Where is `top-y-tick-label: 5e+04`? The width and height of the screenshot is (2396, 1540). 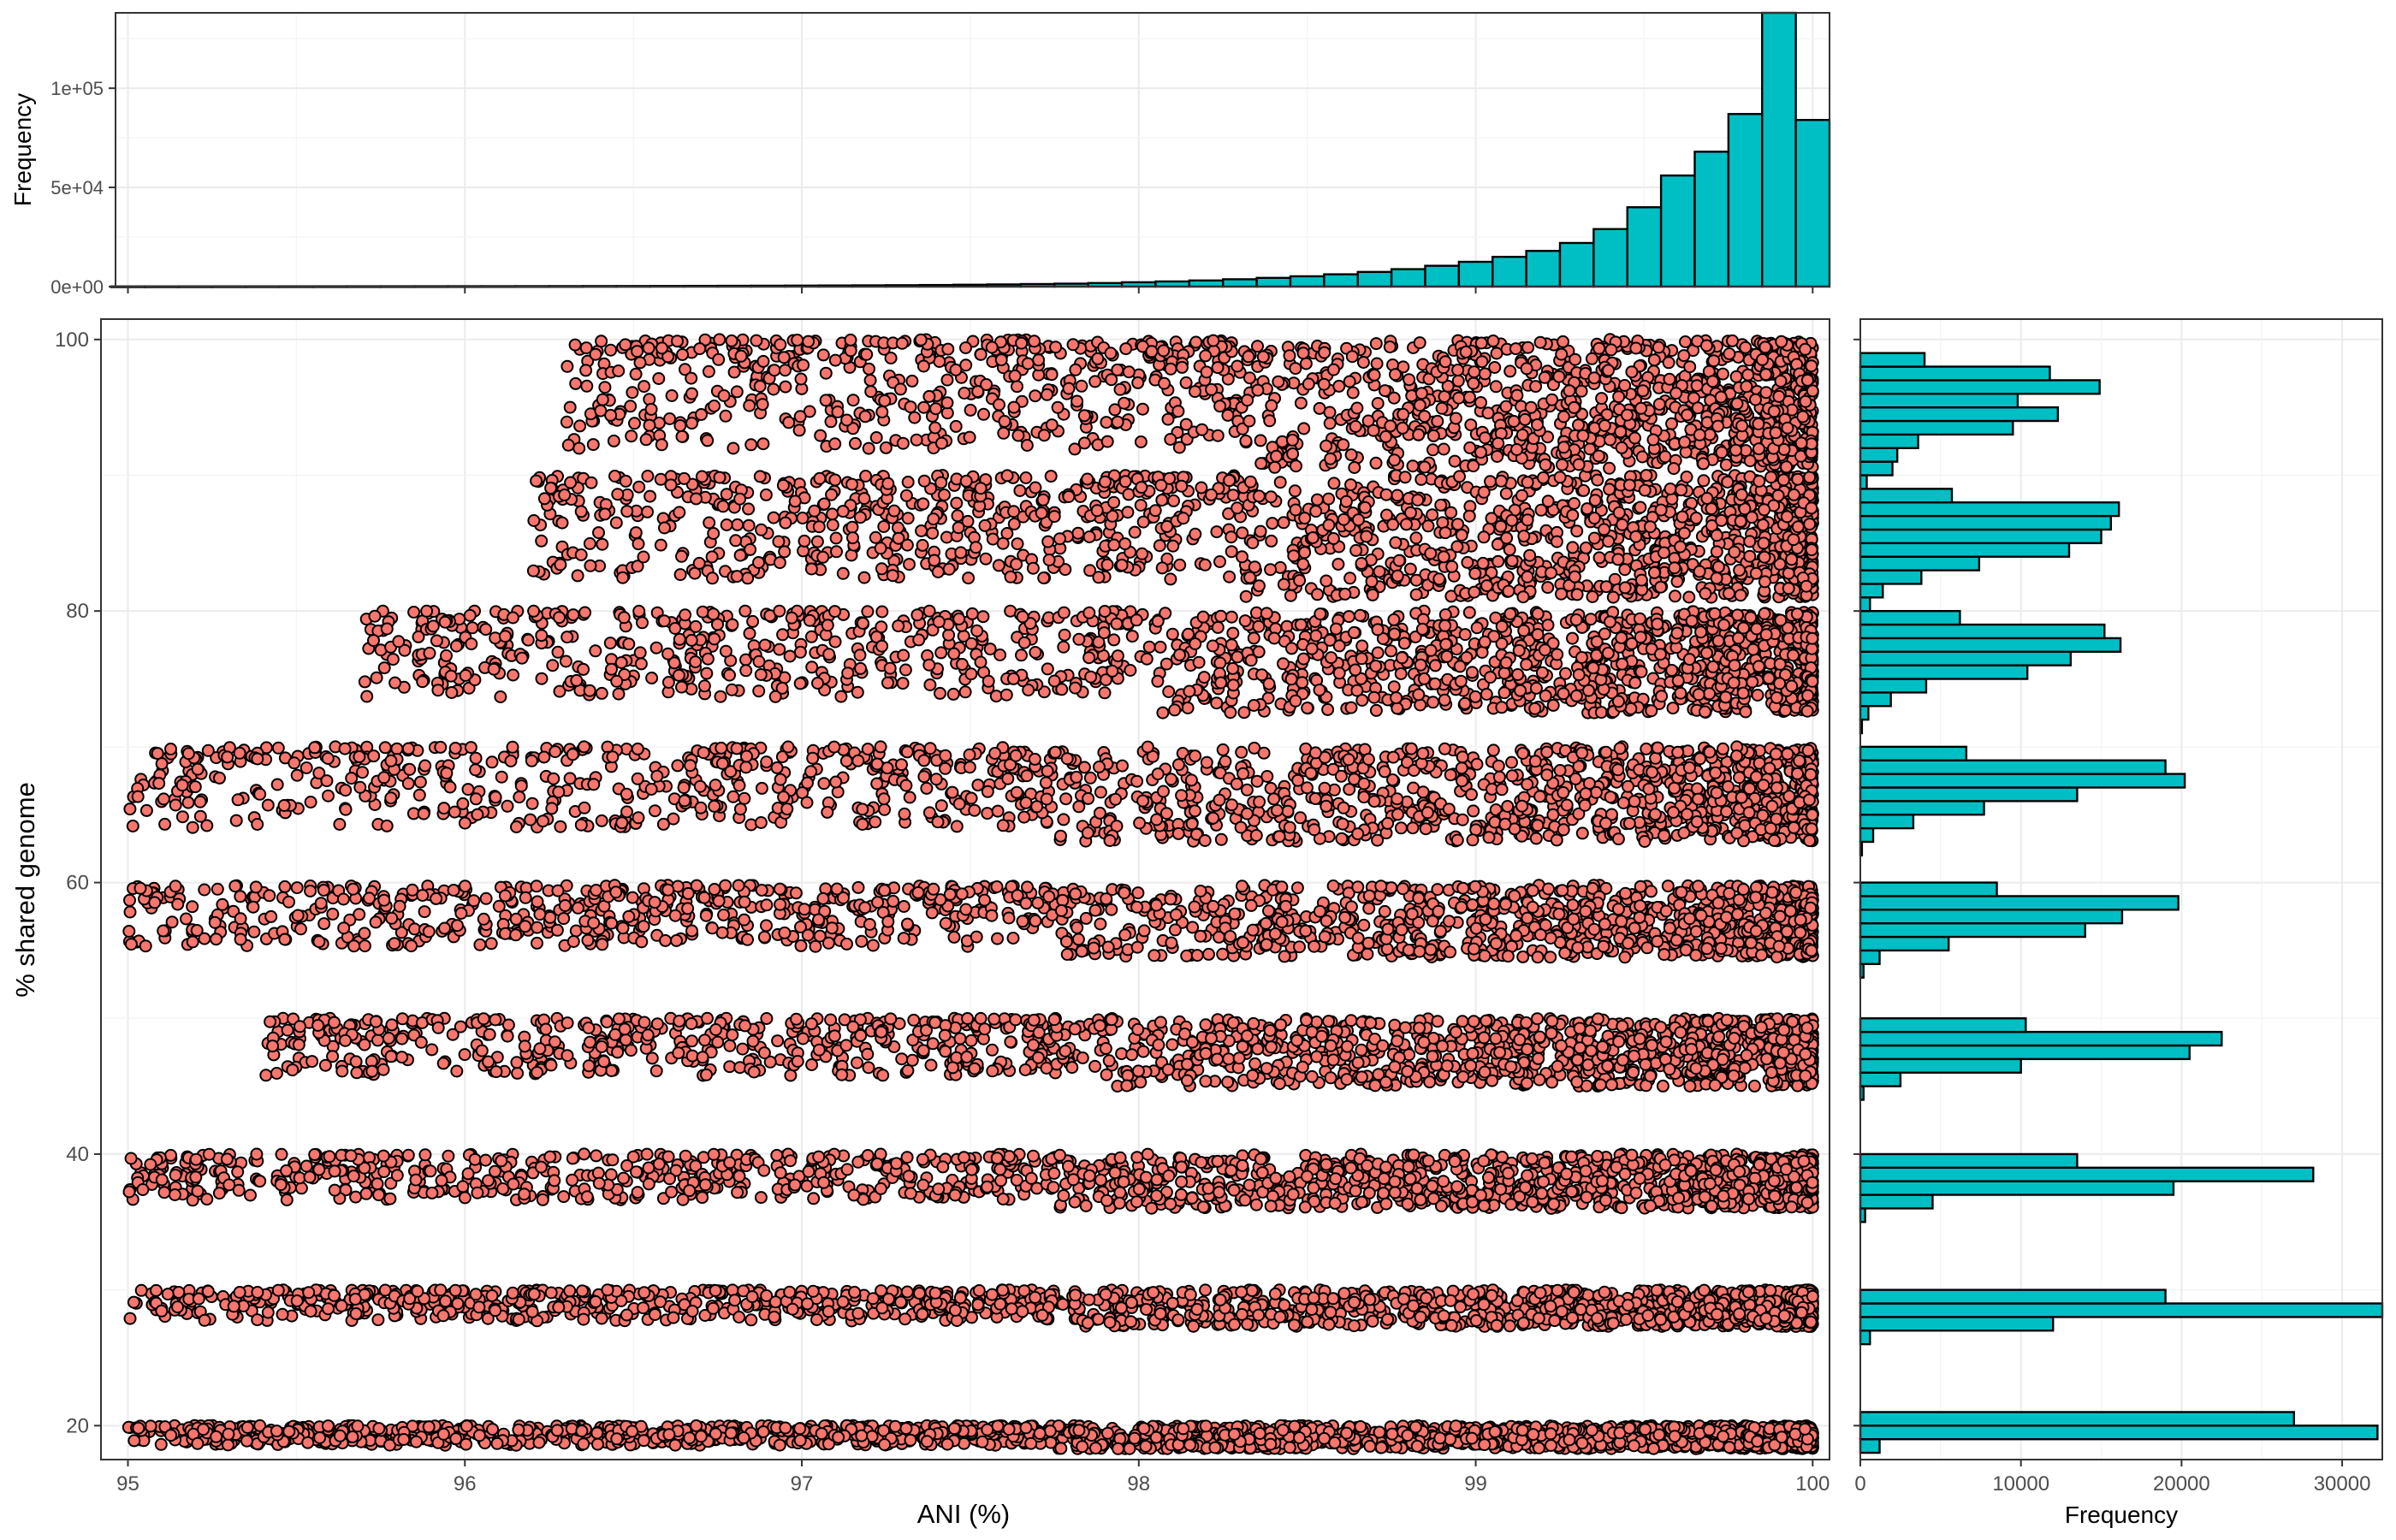
top-y-tick-label: 5e+04 is located at coordinates (77, 187).